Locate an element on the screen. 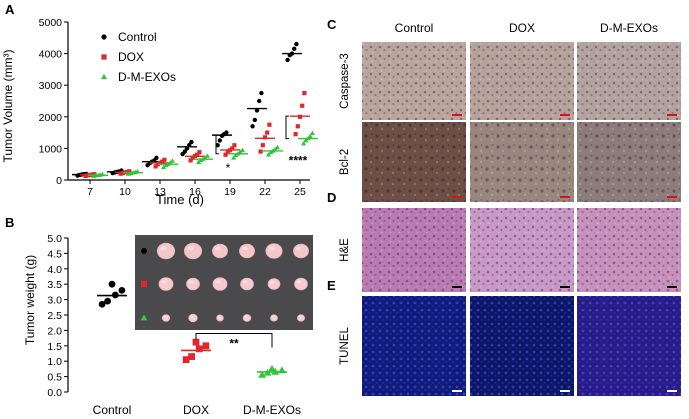  histology-column-label: DOX is located at coordinates (522, 28).